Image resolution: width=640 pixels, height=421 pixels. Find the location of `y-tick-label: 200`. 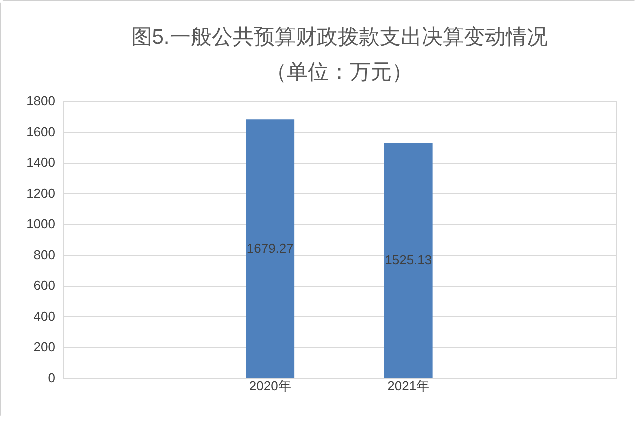

y-tick-label: 200 is located at coordinates (45, 347).